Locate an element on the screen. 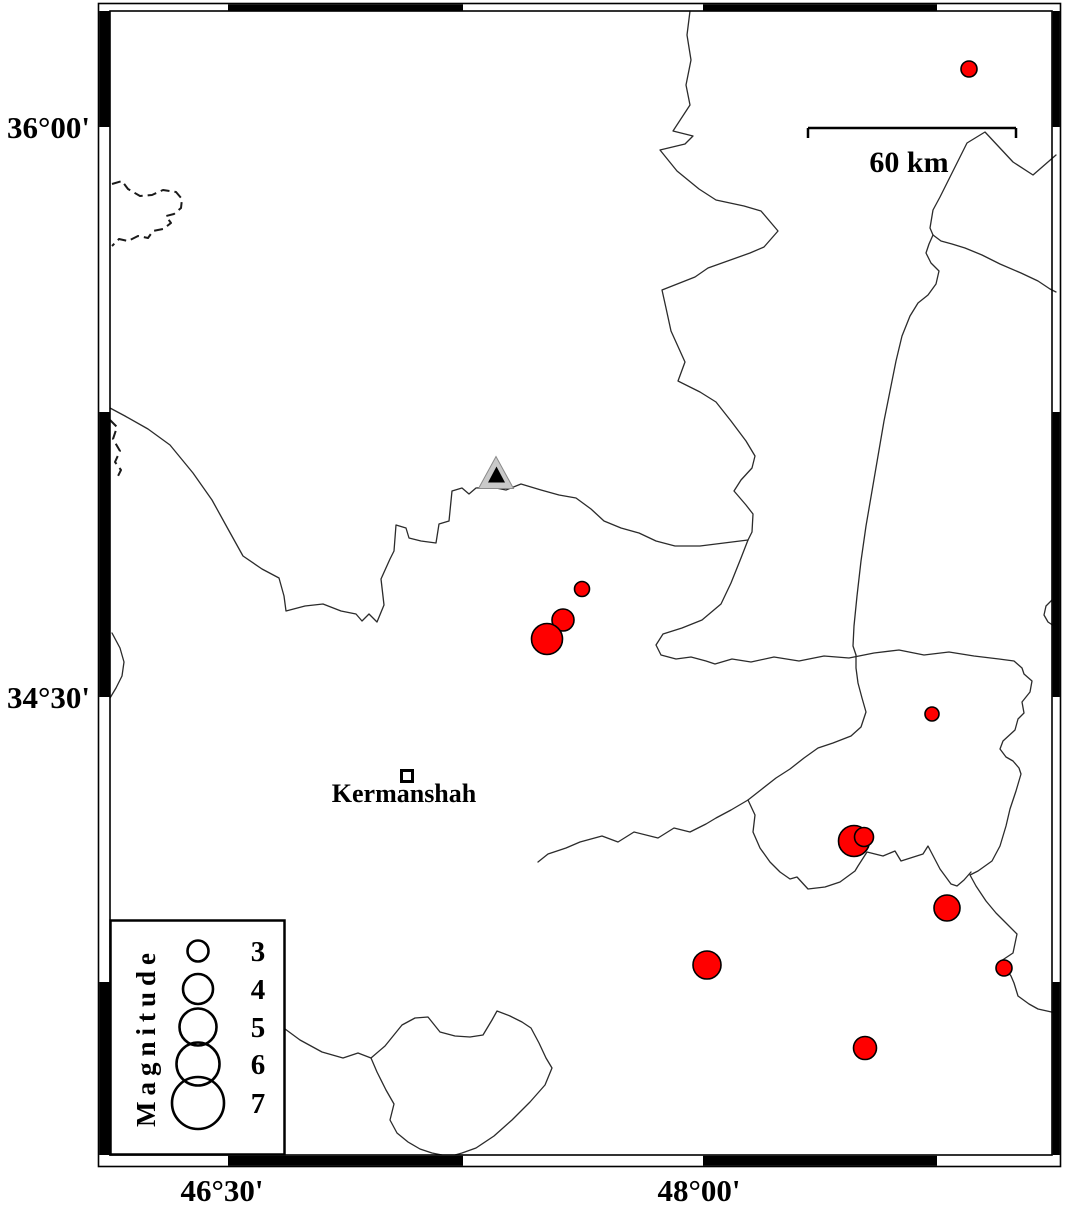 This screenshot has width=1066, height=1205. legend-value-3: 3 is located at coordinates (258, 952).